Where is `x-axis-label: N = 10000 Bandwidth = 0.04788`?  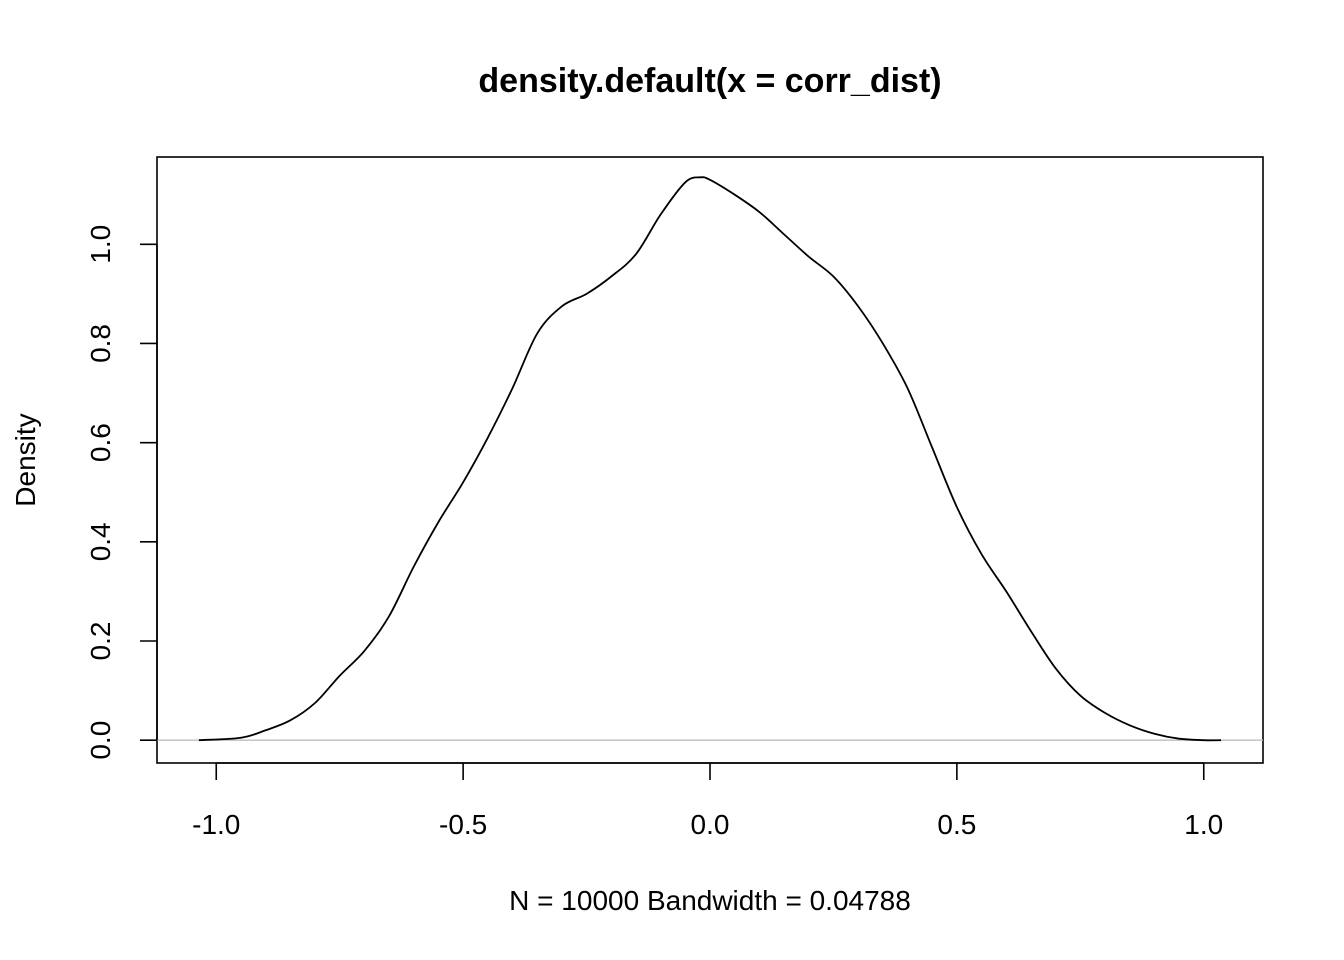 x-axis-label: N = 10000 Bandwidth = 0.04788 is located at coordinates (710, 900).